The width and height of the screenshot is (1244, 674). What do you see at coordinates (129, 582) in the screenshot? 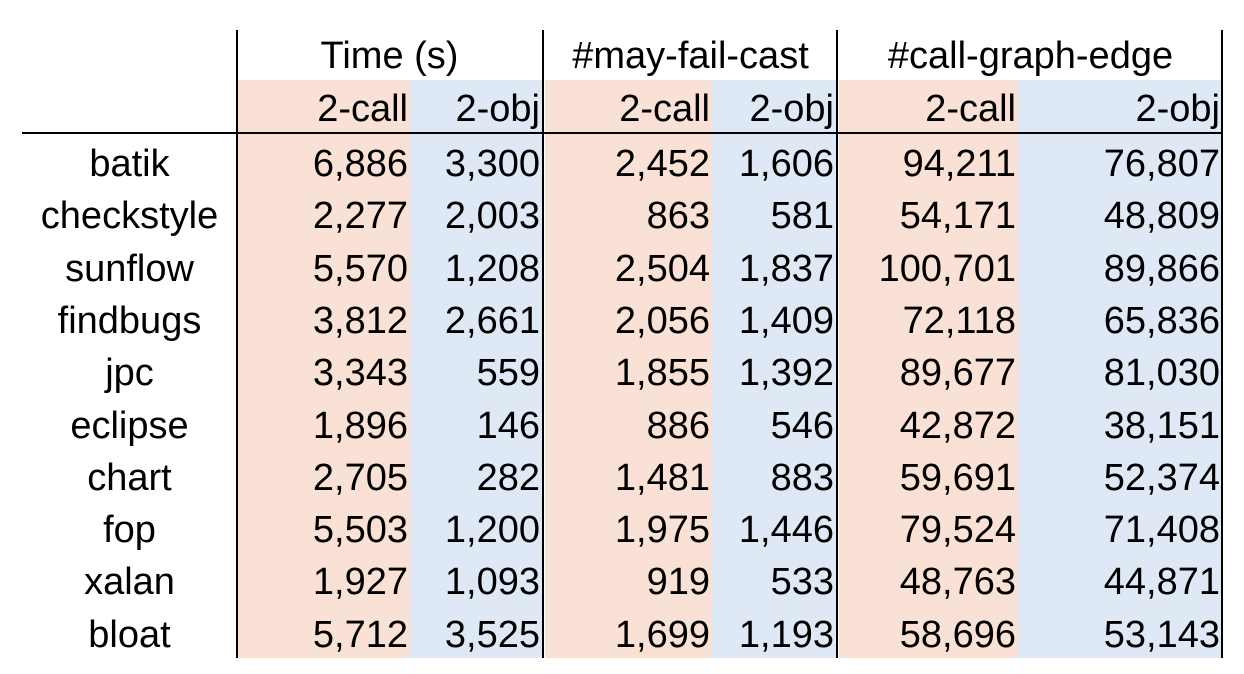
I see `benchmark-label: xalan` at bounding box center [129, 582].